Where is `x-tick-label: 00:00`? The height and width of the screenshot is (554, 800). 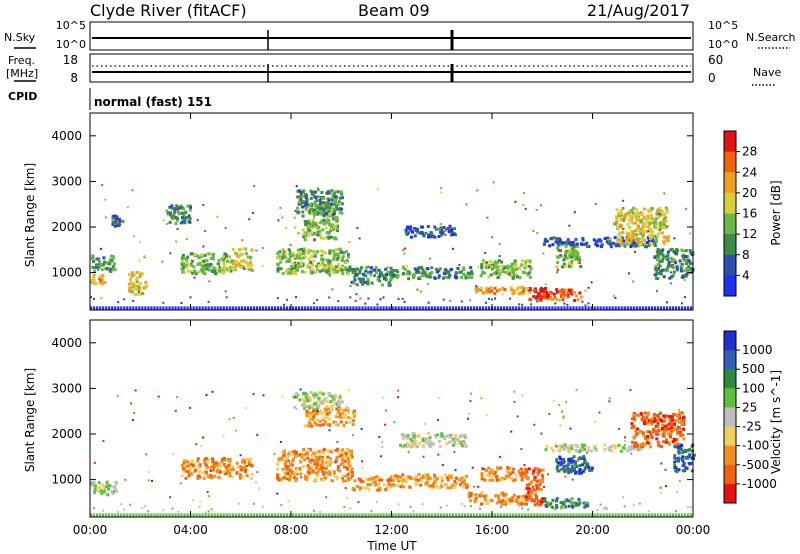 x-tick-label: 00:00 is located at coordinates (693, 530).